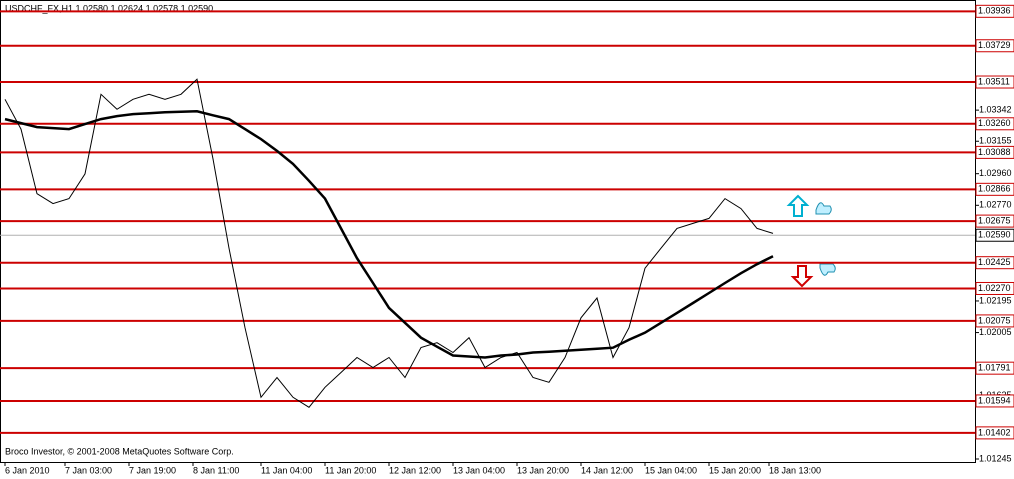 Image resolution: width=1014 pixels, height=479 pixels. I want to click on thumb-up-icon, so click(823, 208).